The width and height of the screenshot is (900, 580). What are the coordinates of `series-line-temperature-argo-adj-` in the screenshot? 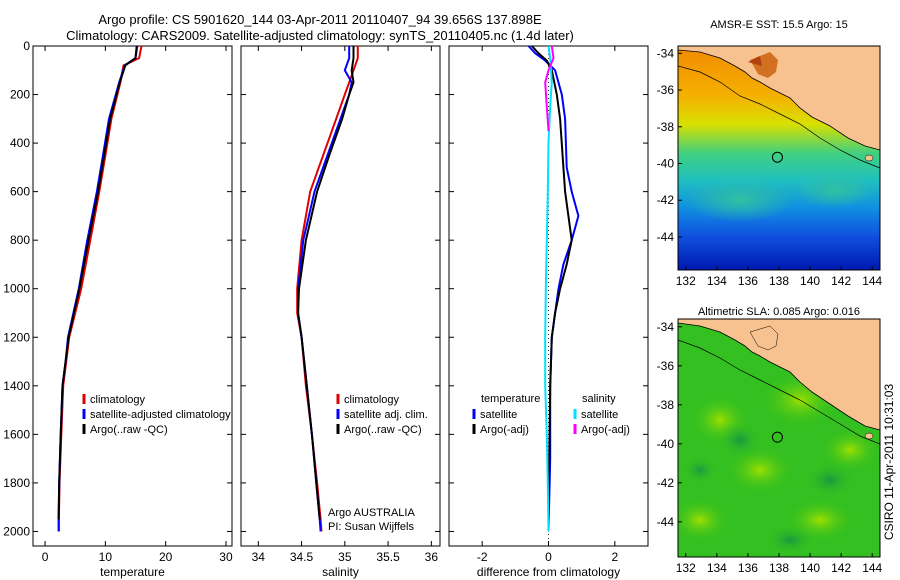 It's located at (552, 282).